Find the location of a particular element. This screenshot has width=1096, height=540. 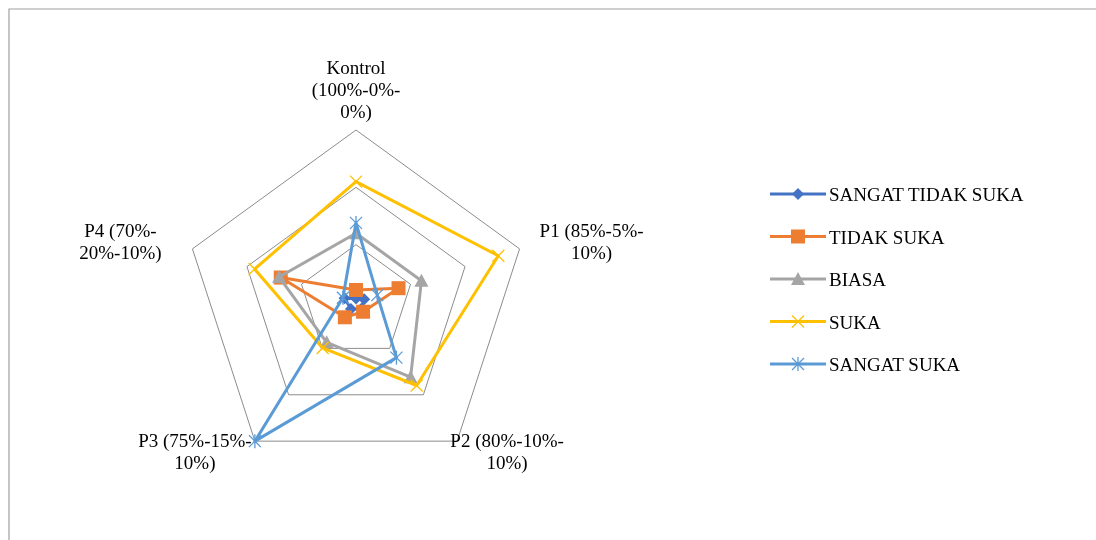

legend-label: SANGAT SUKA is located at coordinates (895, 364).